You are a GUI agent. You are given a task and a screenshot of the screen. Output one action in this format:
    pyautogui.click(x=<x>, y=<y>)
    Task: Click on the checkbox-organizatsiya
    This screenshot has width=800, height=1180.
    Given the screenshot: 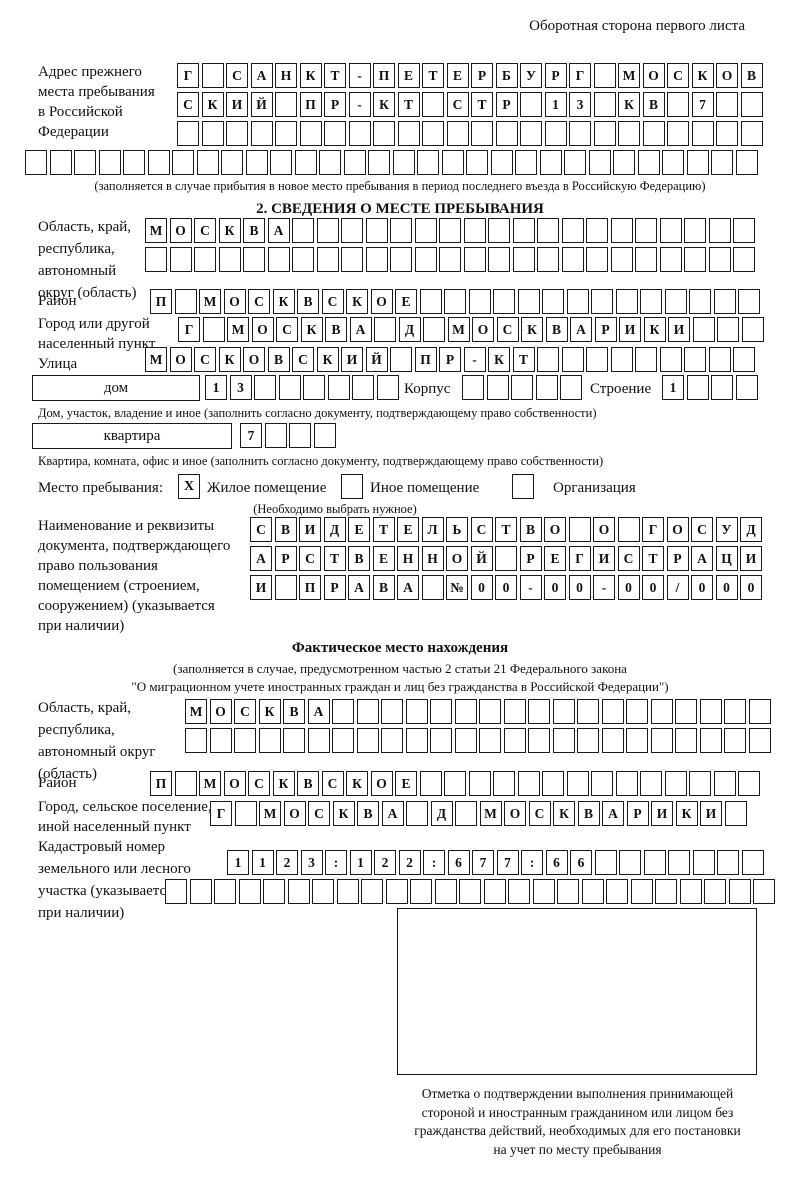 What is the action you would take?
    pyautogui.click(x=523, y=486)
    